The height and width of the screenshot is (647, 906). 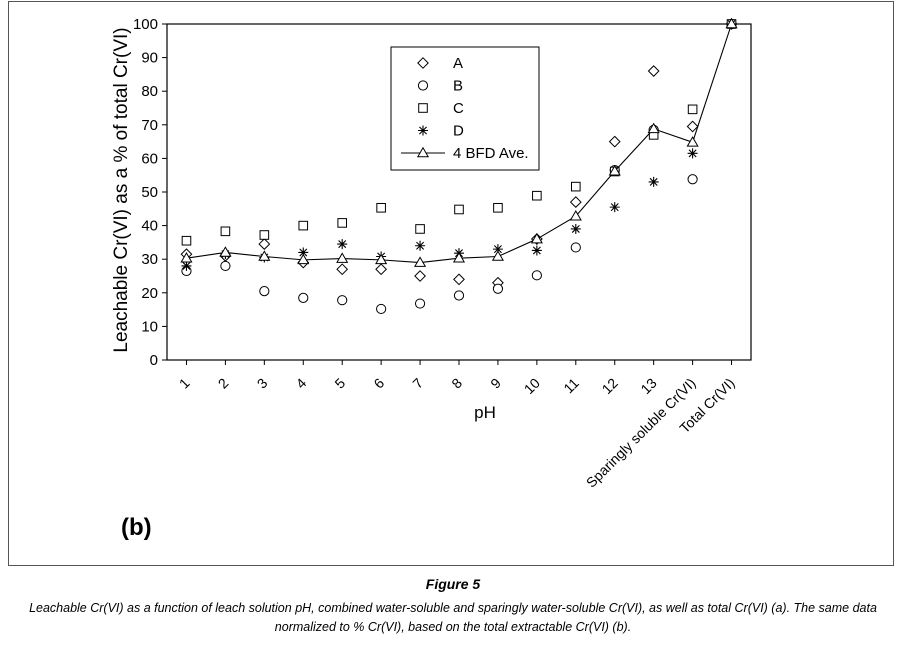 I want to click on x-tick-label: 3, so click(x=262, y=383).